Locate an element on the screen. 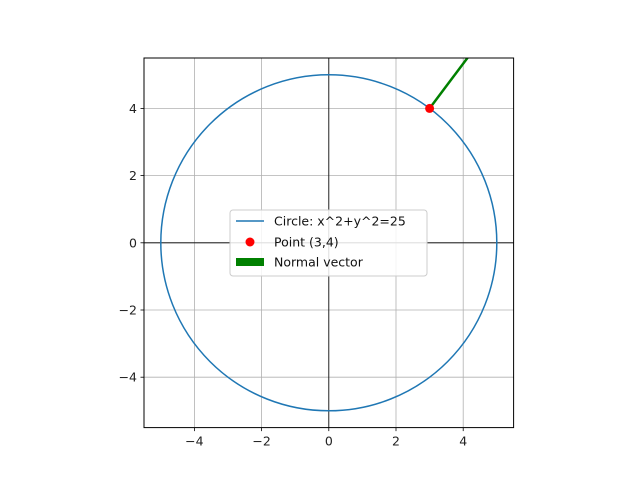 This screenshot has height=480, width=640. legend-point-handle is located at coordinates (250, 242).